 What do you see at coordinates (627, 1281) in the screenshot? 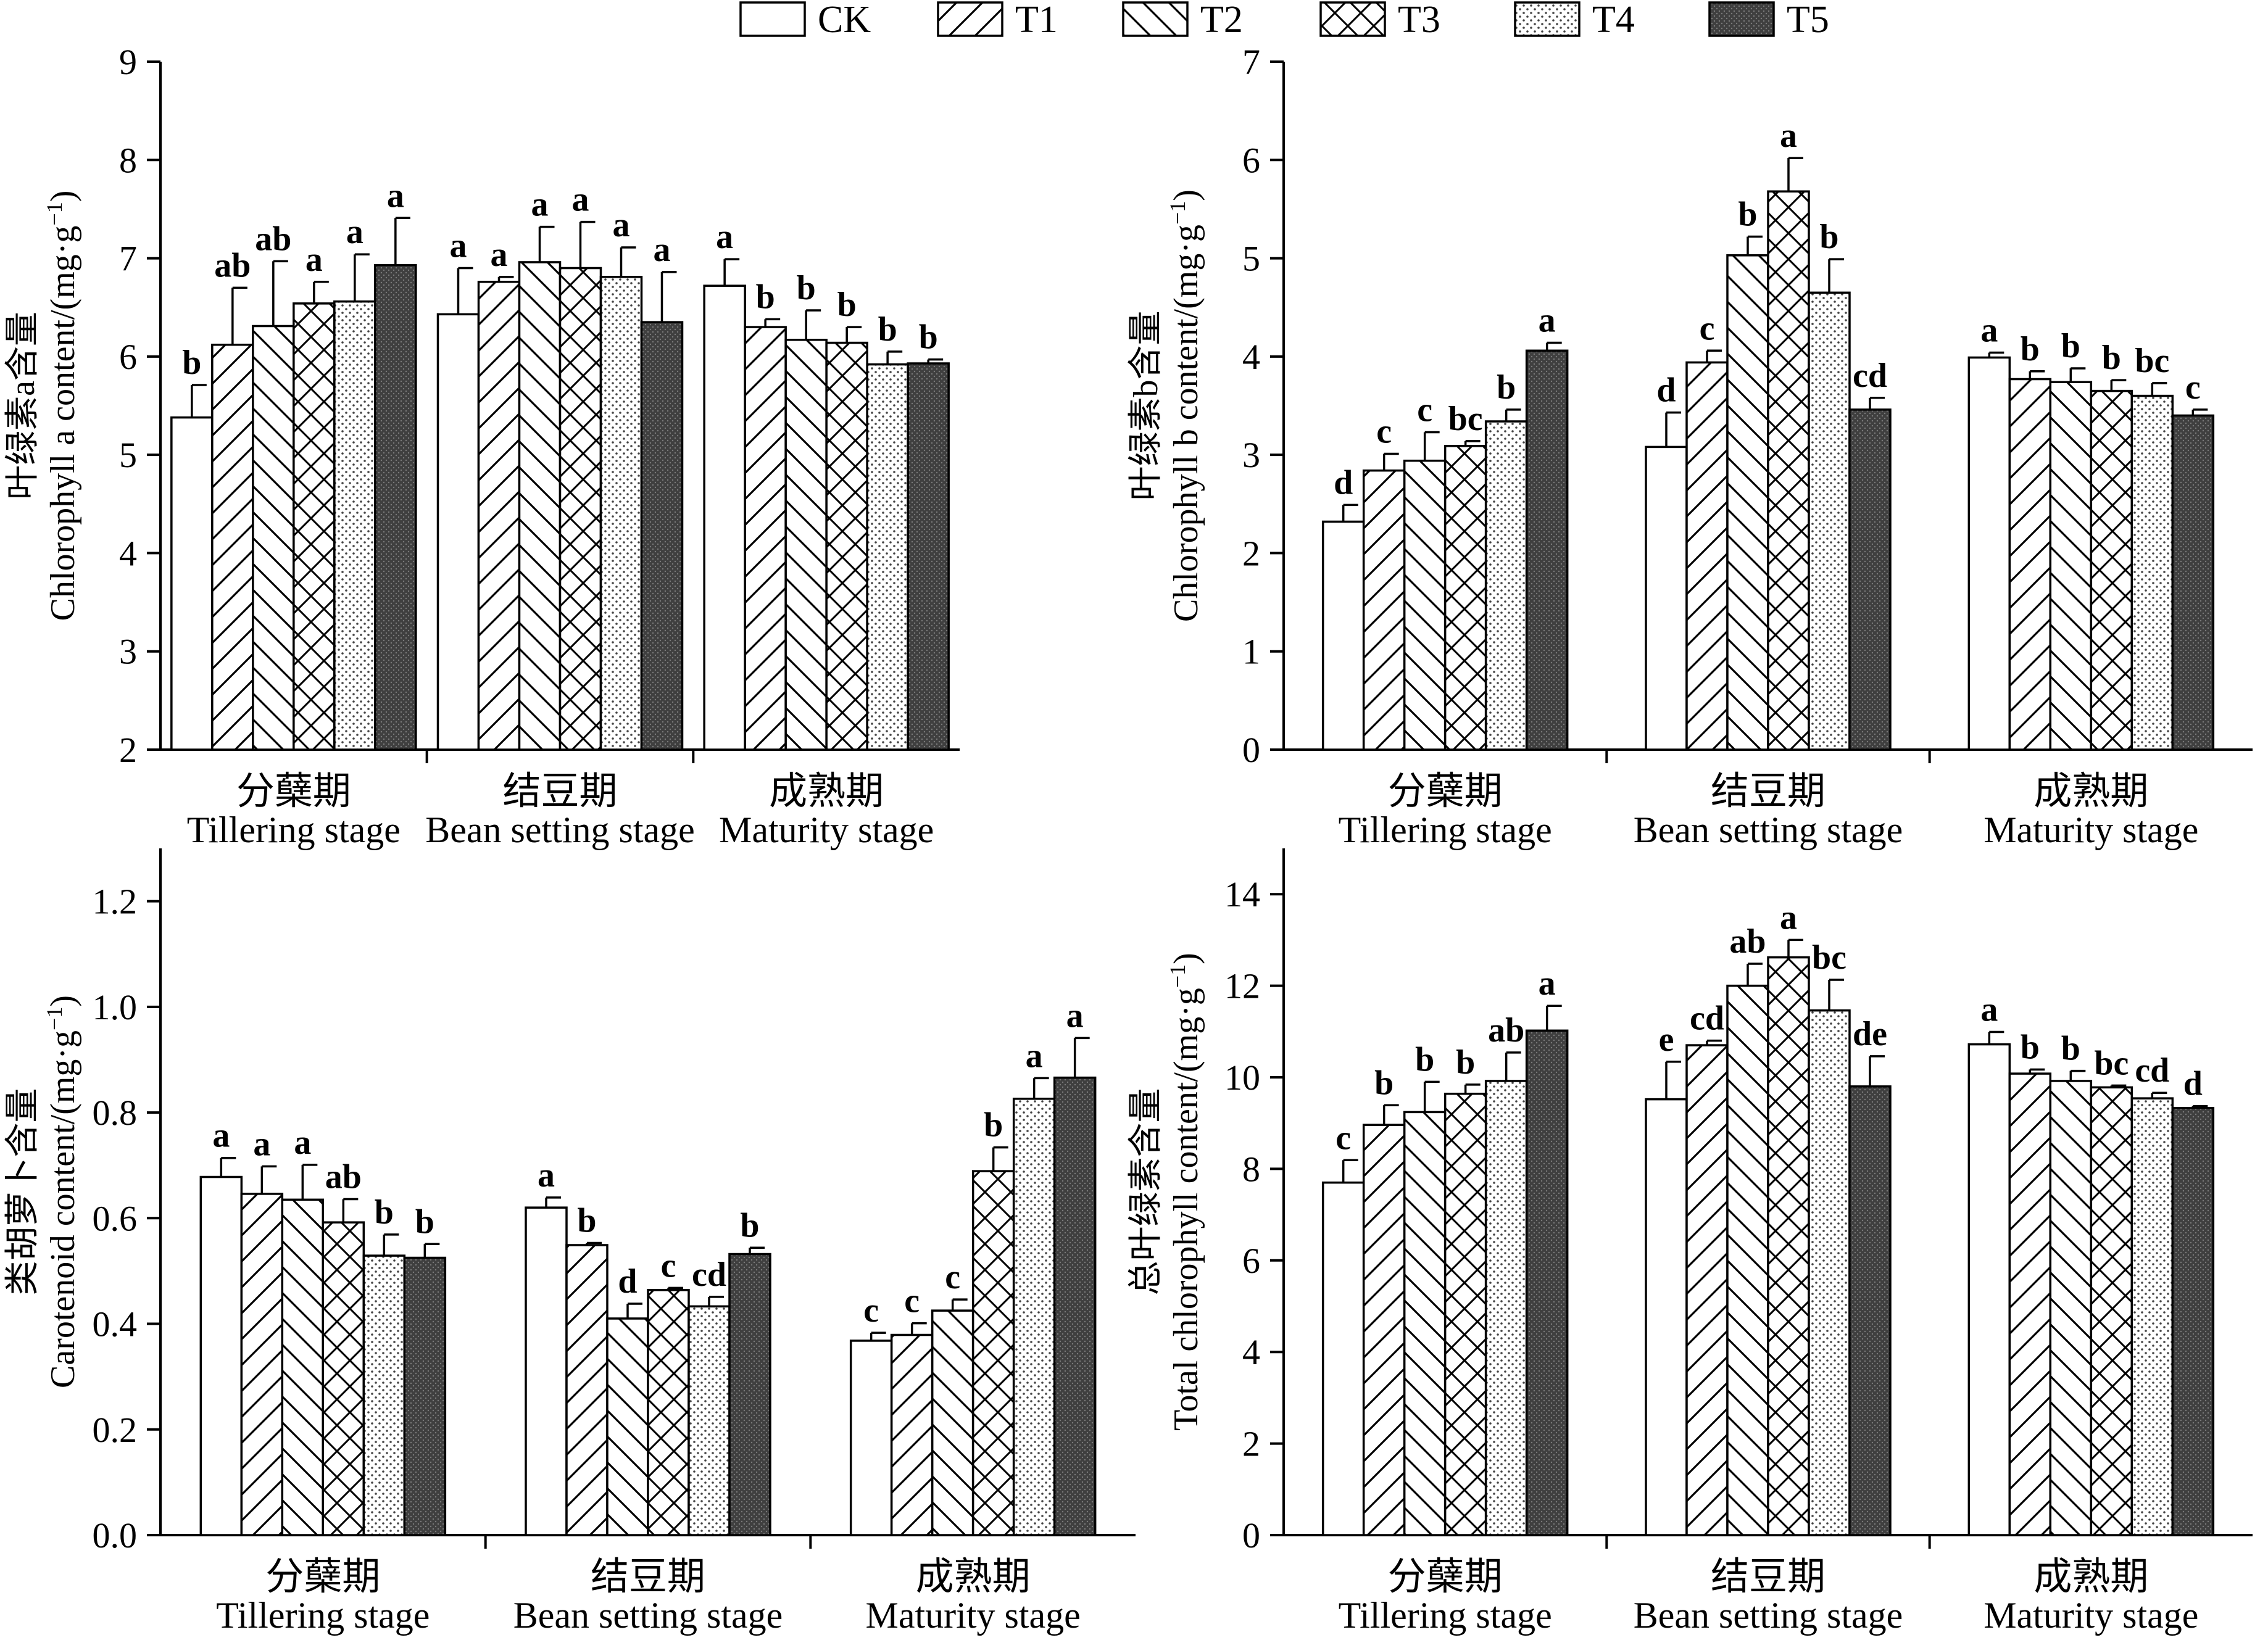
I see `significance-letter: d` at bounding box center [627, 1281].